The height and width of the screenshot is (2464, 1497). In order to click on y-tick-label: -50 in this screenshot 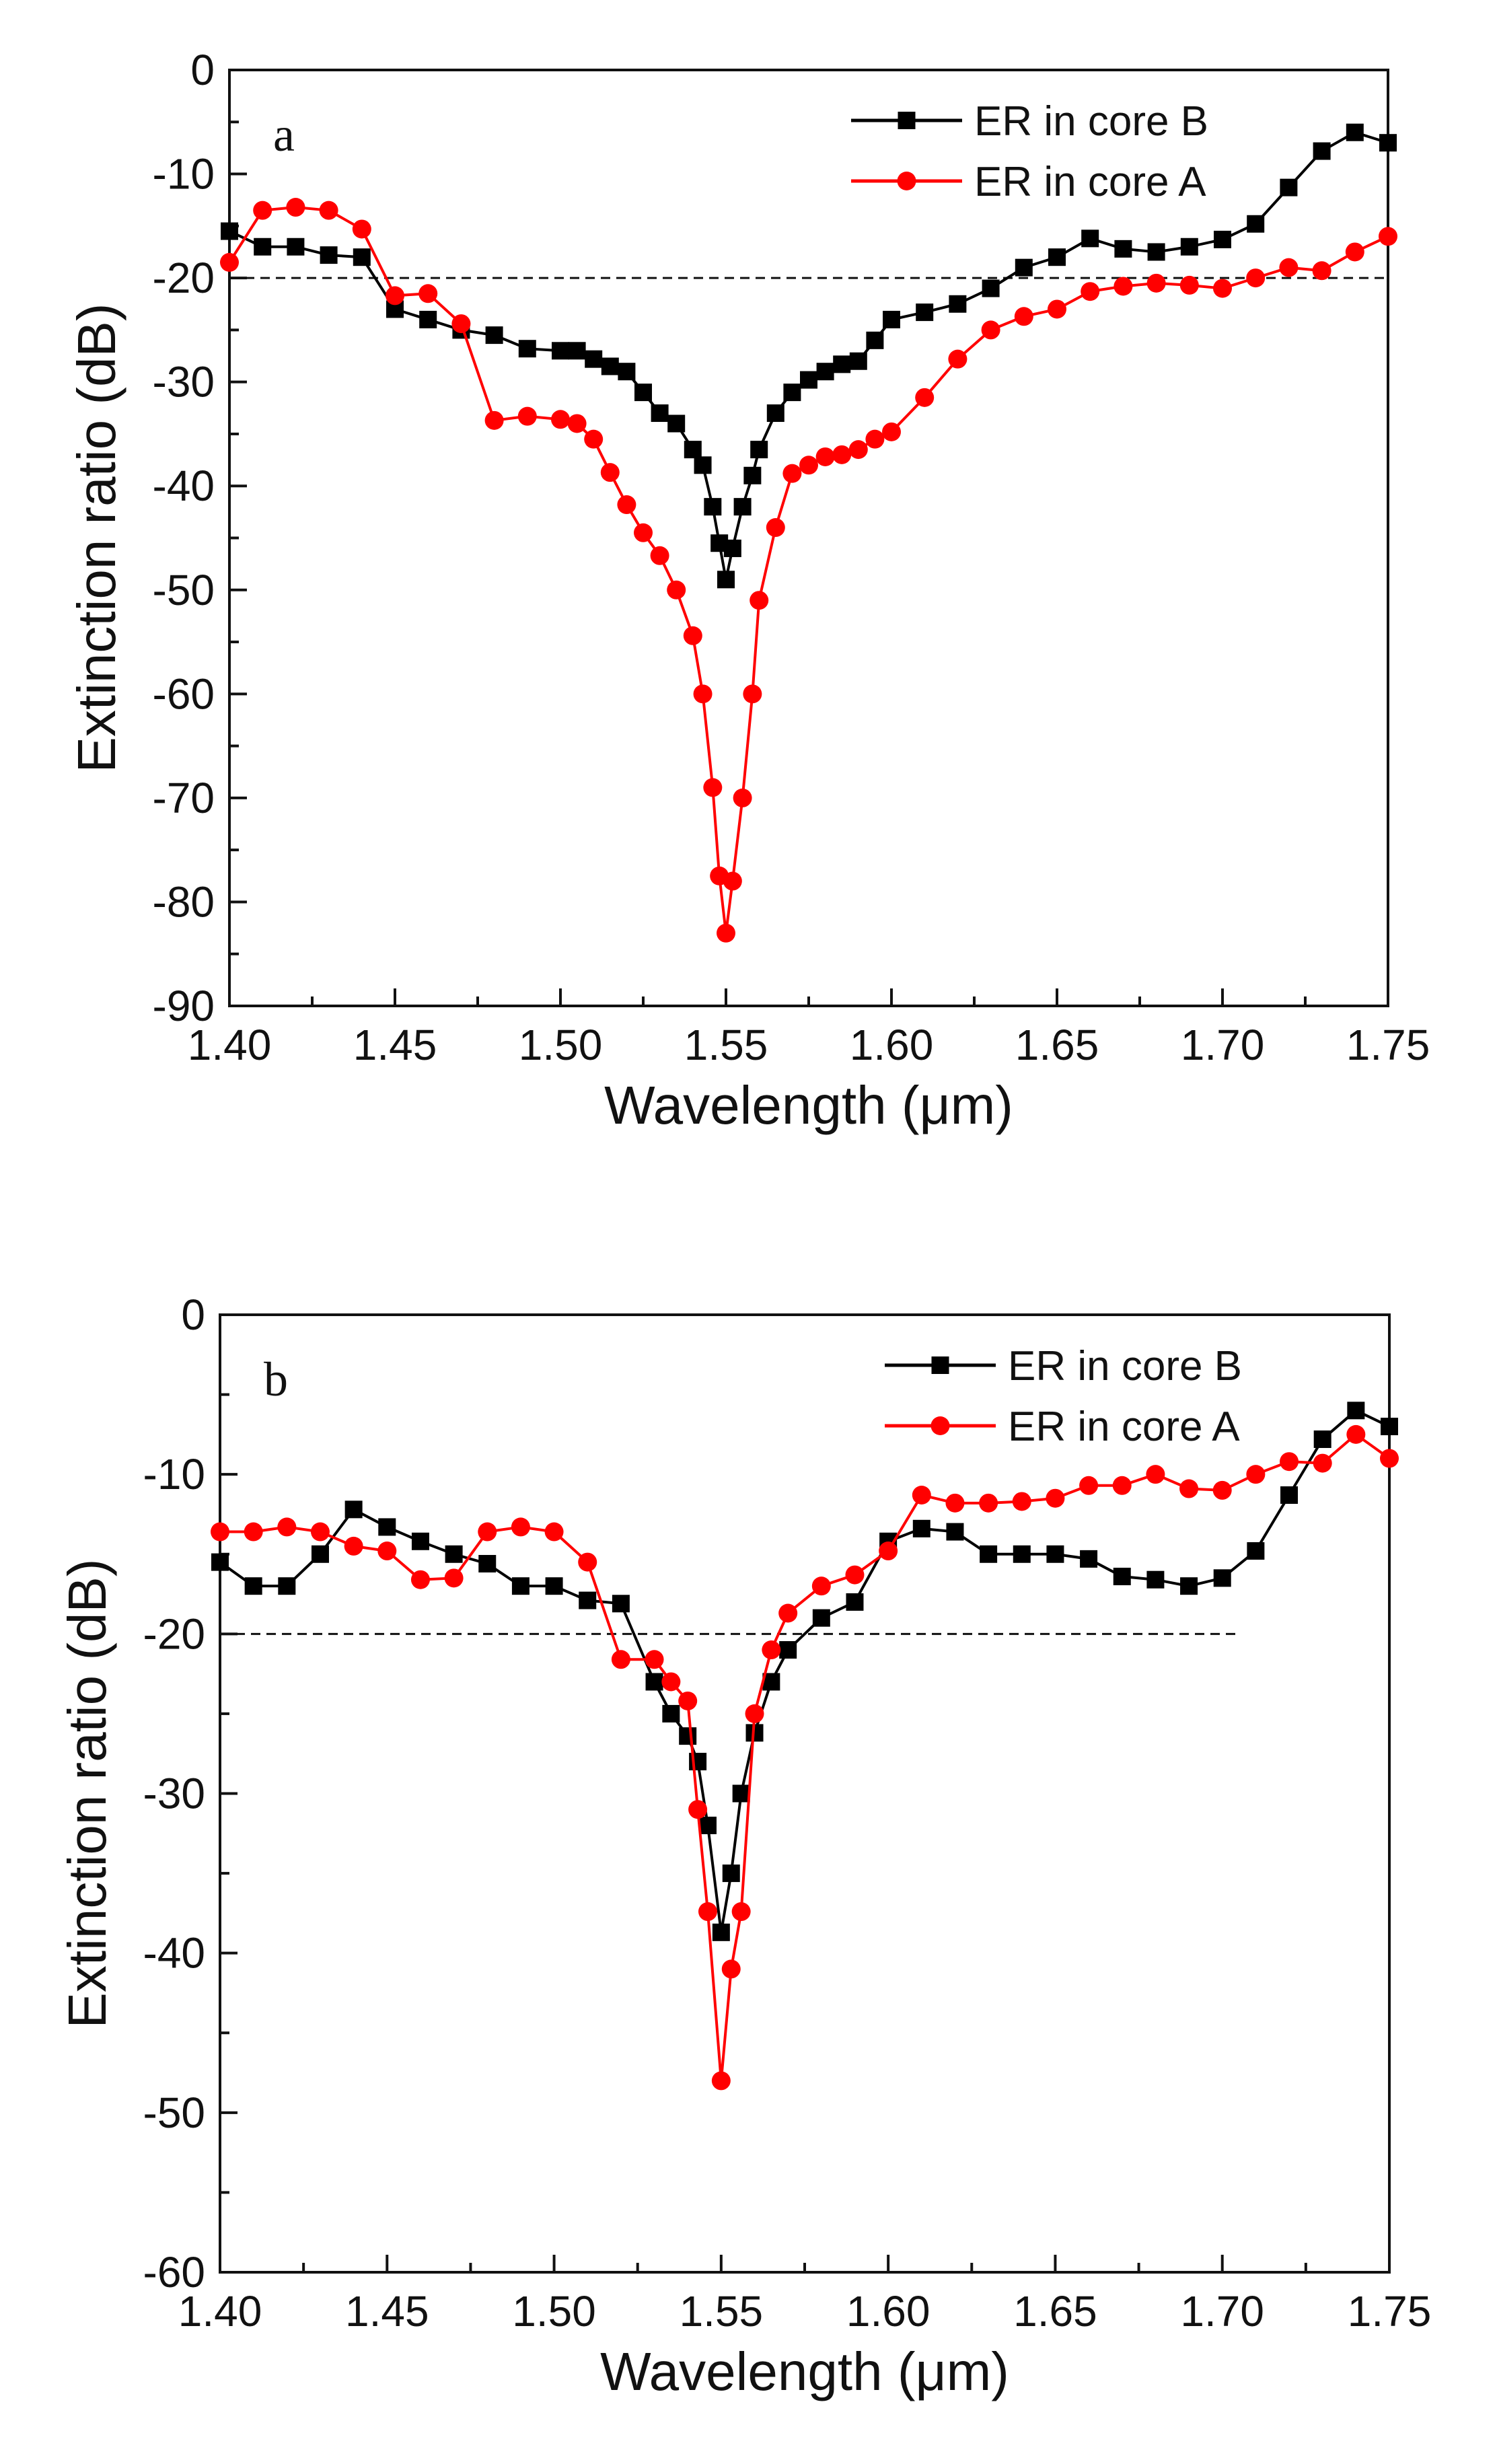, I will do `click(174, 2113)`.